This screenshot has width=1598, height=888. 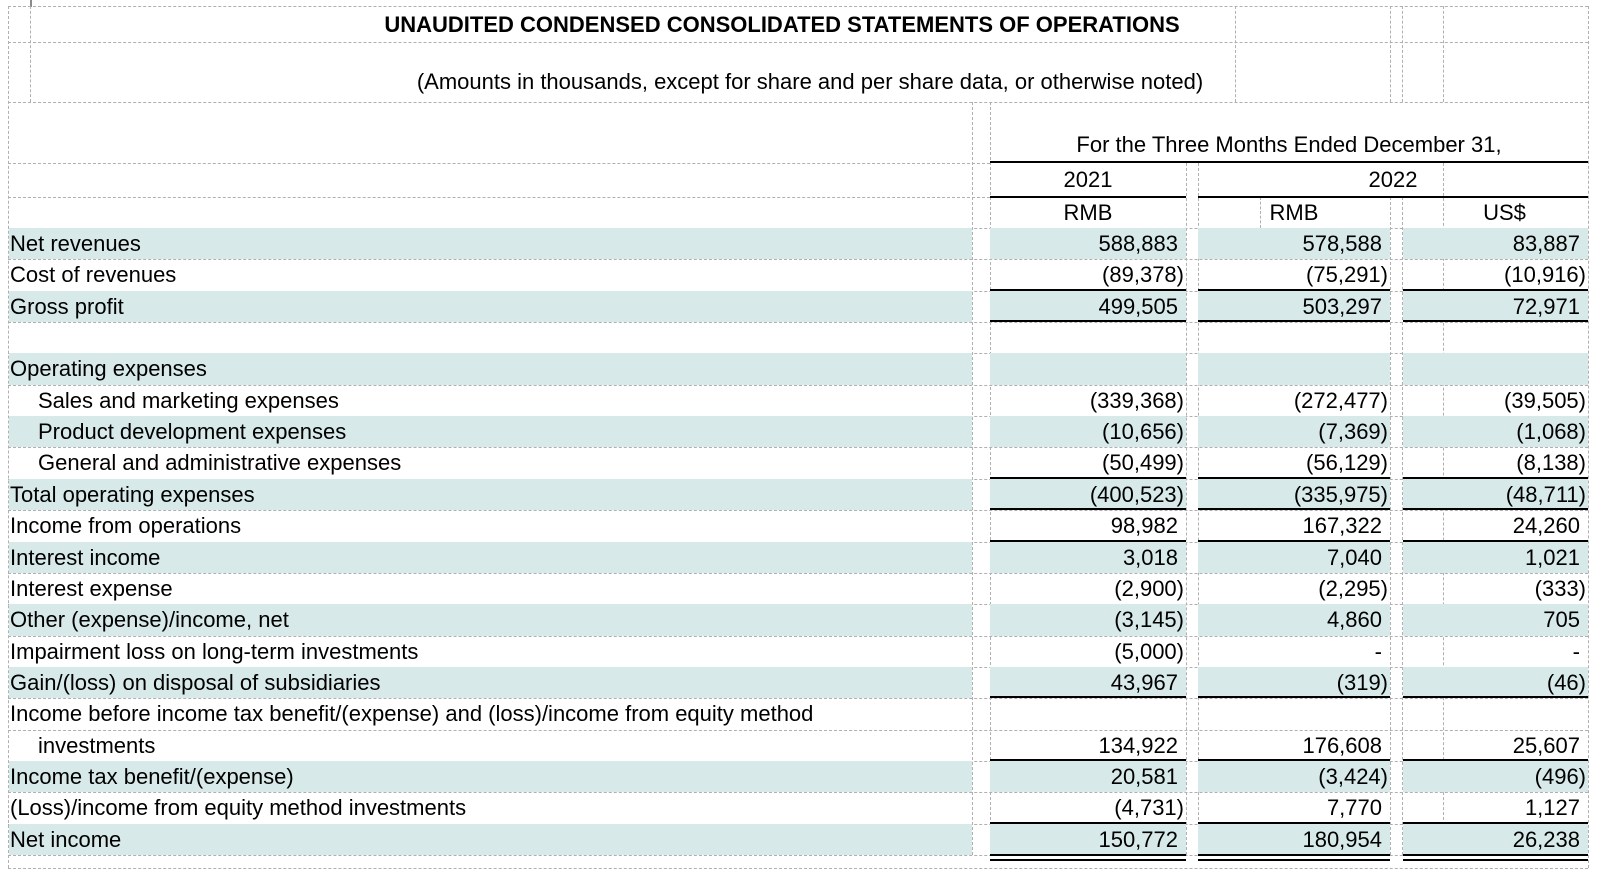 What do you see at coordinates (149, 619) in the screenshot?
I see `row-label: Other (expense)/income, net` at bounding box center [149, 619].